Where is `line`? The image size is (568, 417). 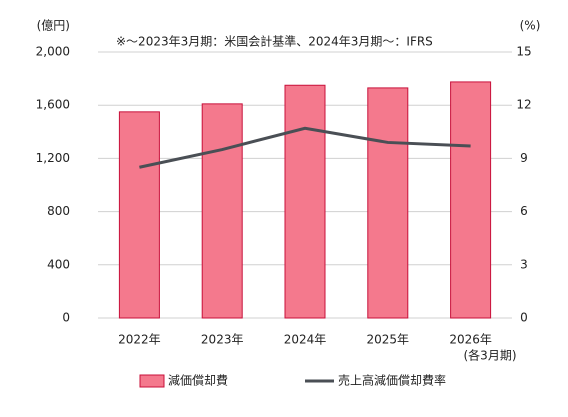
line is located at coordinates (305, 147).